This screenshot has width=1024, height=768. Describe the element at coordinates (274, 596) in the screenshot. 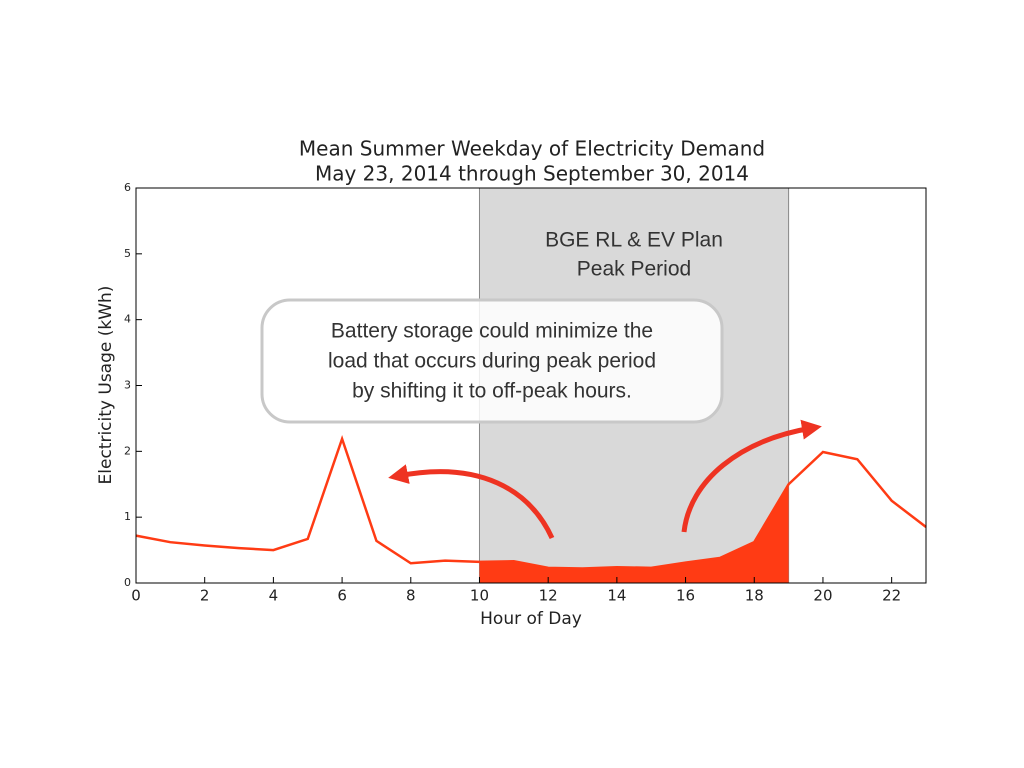

I see `x-tick-label: 4` at that location.